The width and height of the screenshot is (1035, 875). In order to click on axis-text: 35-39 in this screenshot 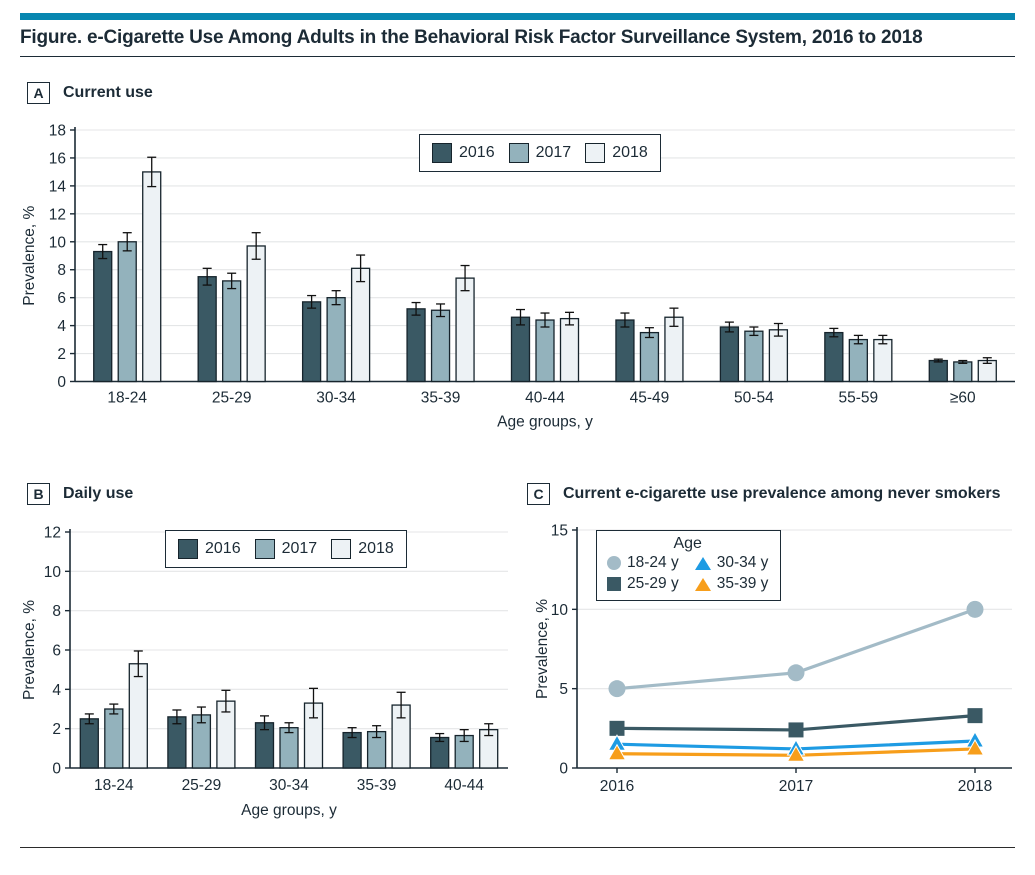, I will do `click(377, 785)`.